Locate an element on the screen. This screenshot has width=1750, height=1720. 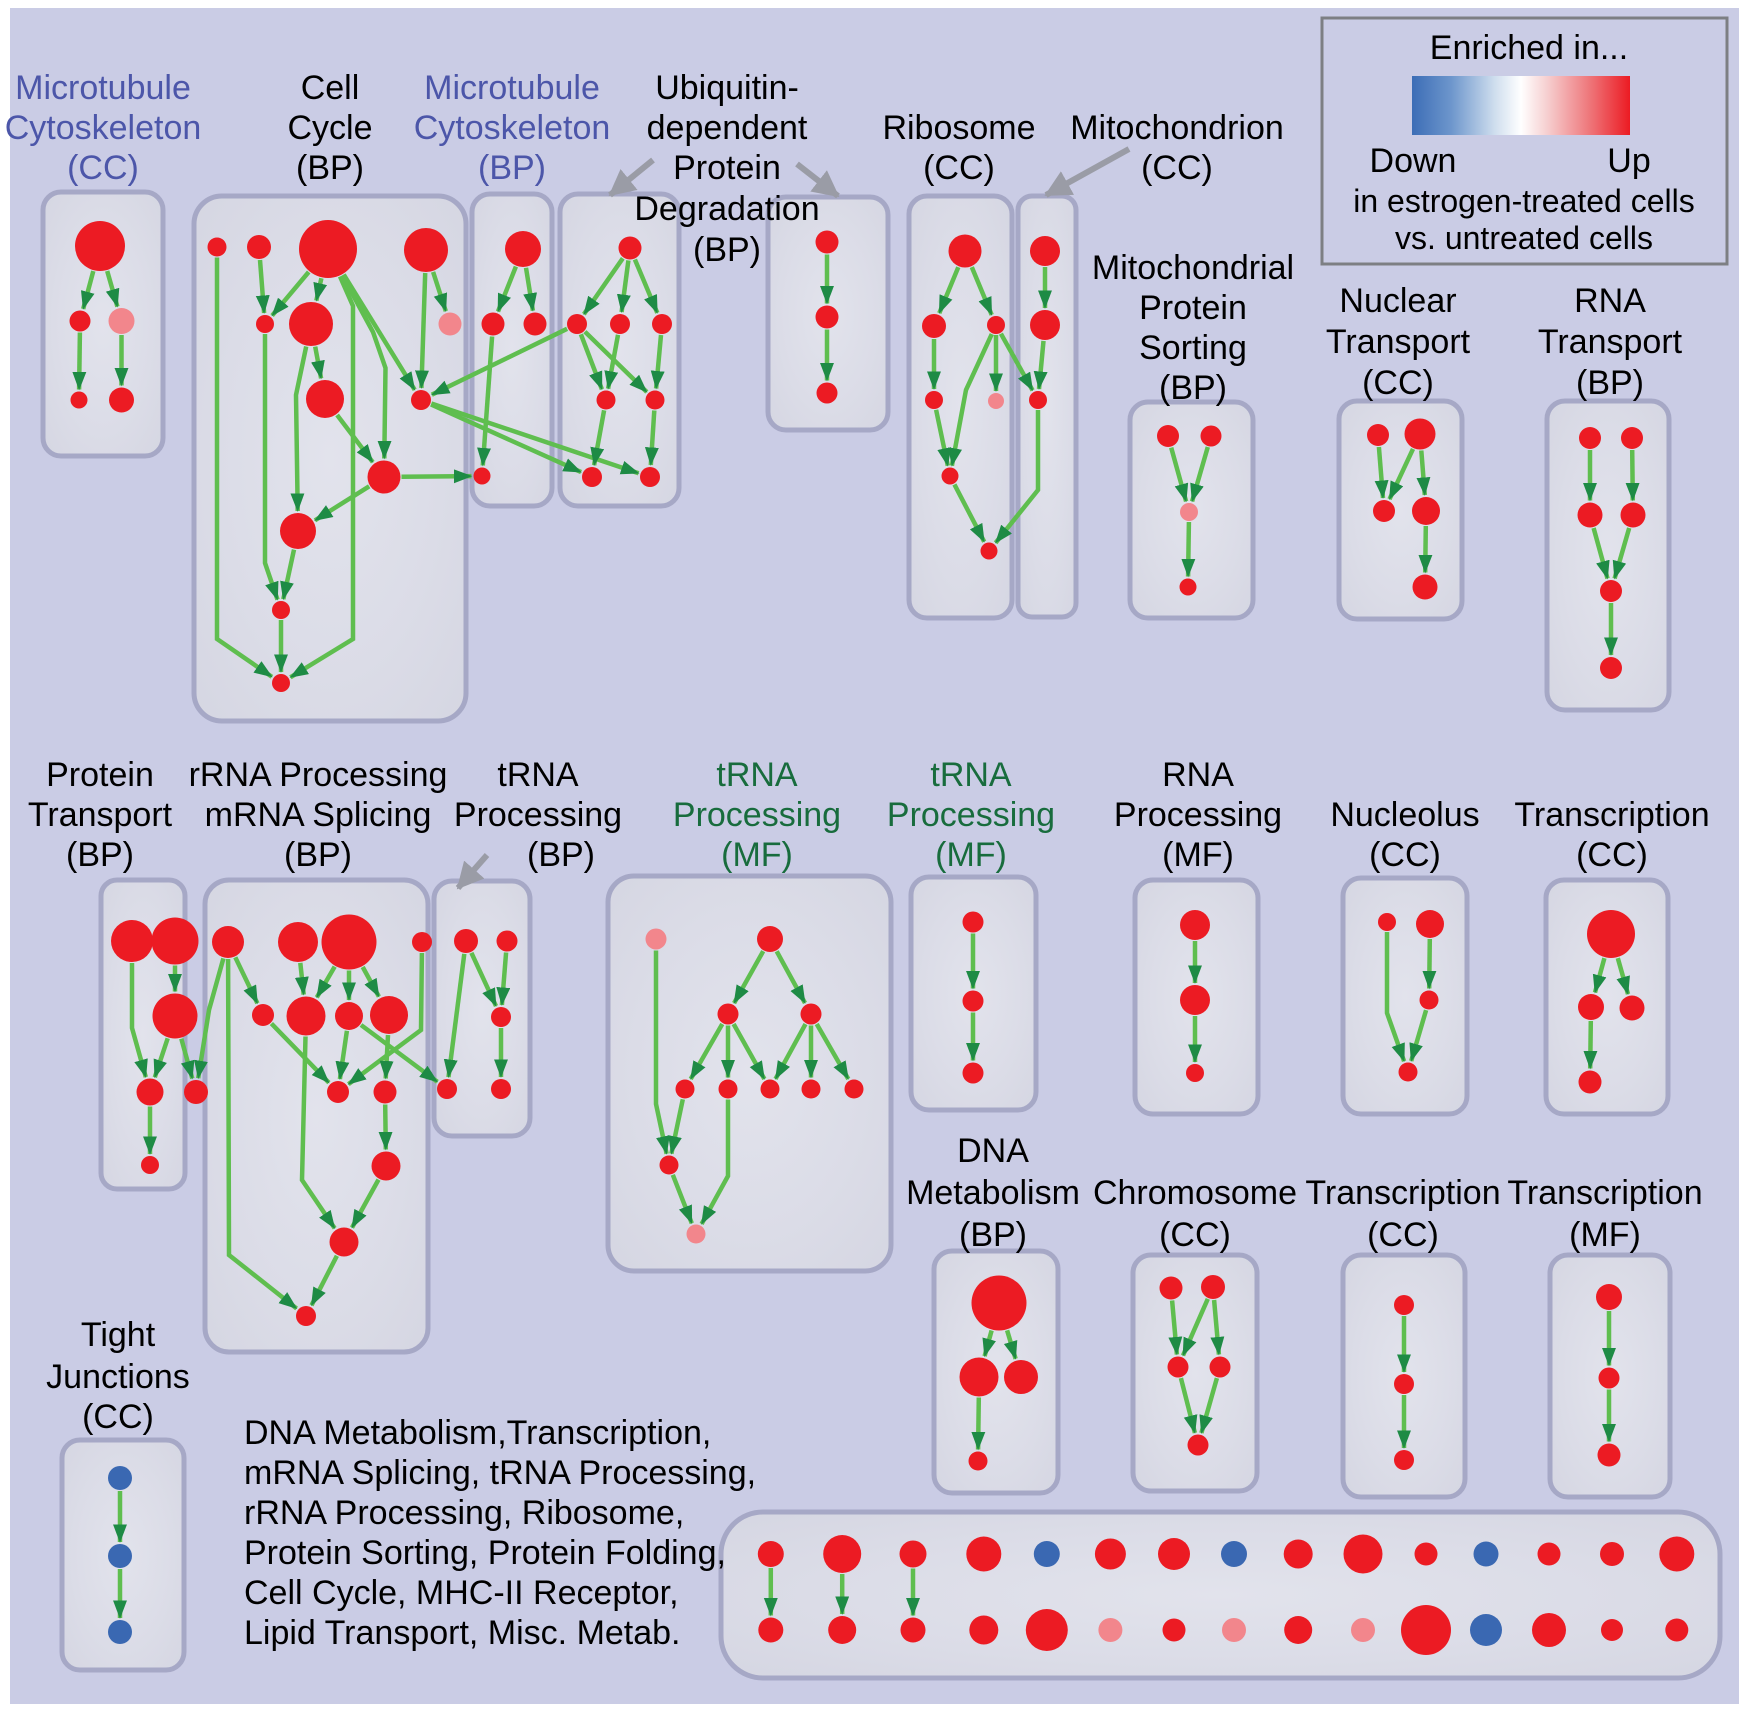
svg-text: Ubiquitin- is located at coordinates (727, 88).